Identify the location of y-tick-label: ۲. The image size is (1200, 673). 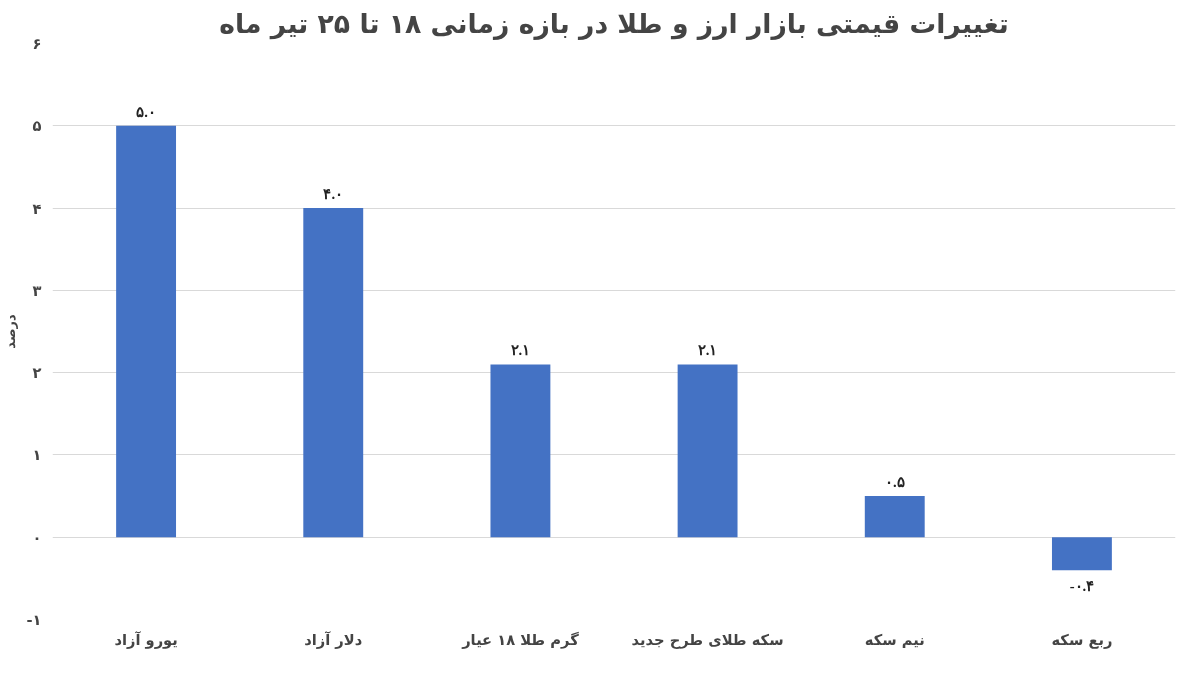
(37, 373).